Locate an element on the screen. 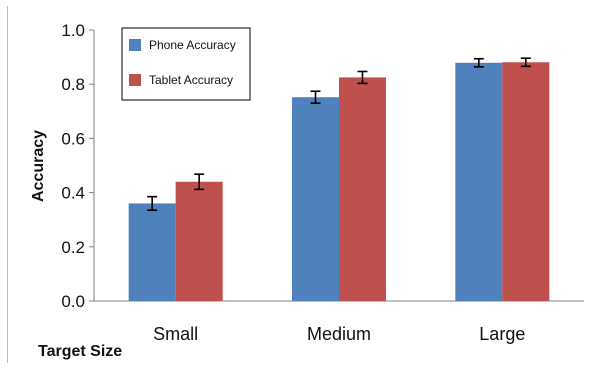 Image resolution: width=602 pixels, height=369 pixels. x-tick-labels: Small Medium Large is located at coordinates (339, 334).